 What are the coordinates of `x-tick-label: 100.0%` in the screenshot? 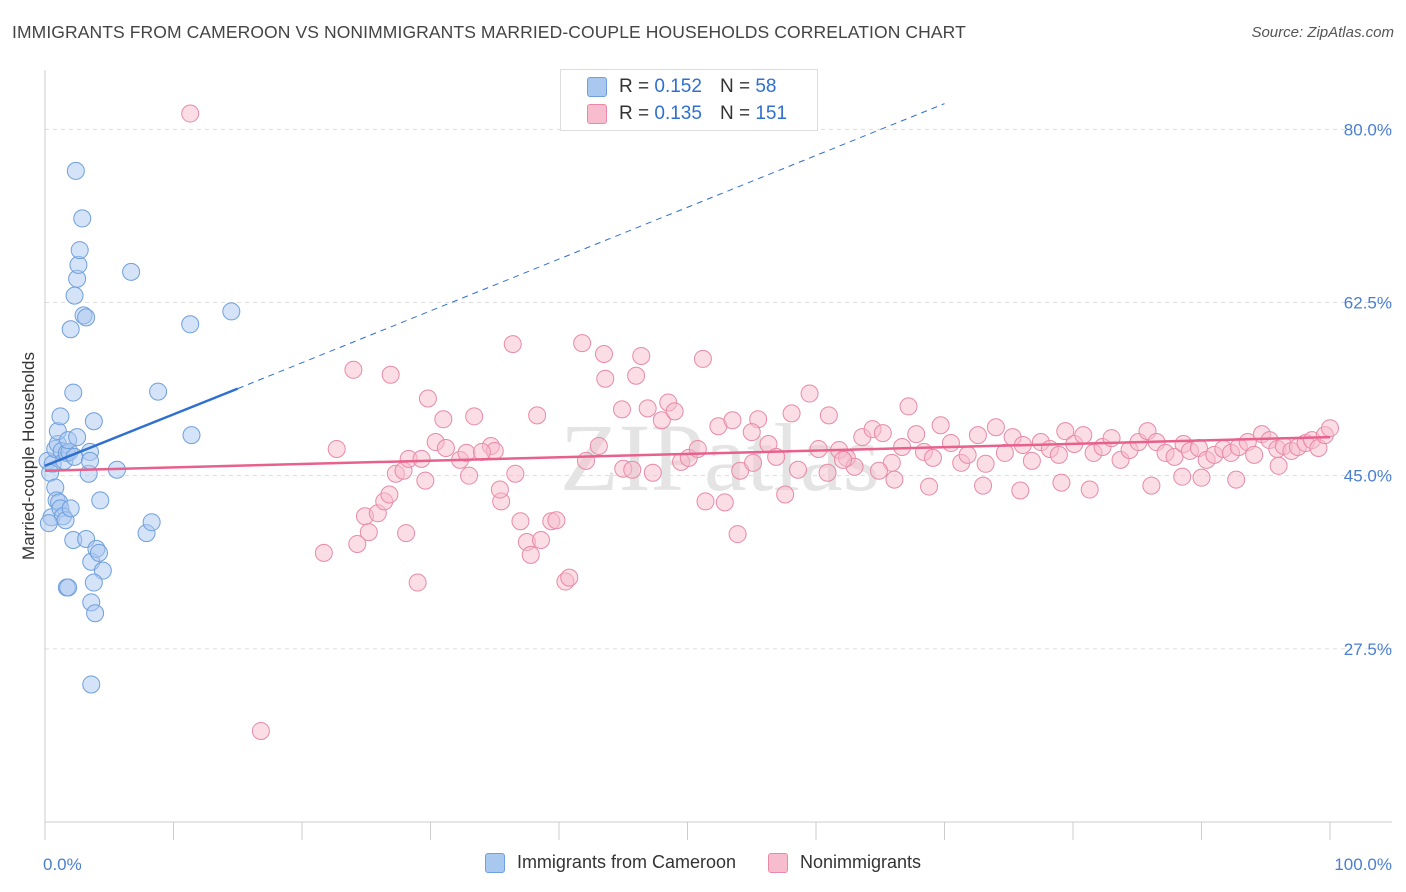 It's located at (1363, 864).